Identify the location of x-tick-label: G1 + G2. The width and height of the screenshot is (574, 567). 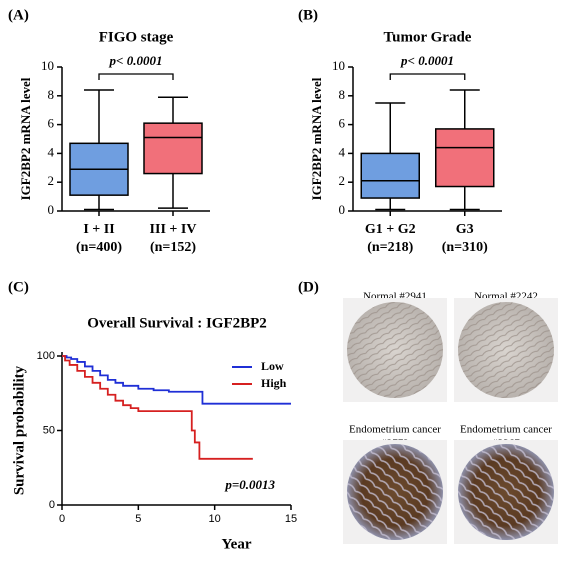
(390, 229).